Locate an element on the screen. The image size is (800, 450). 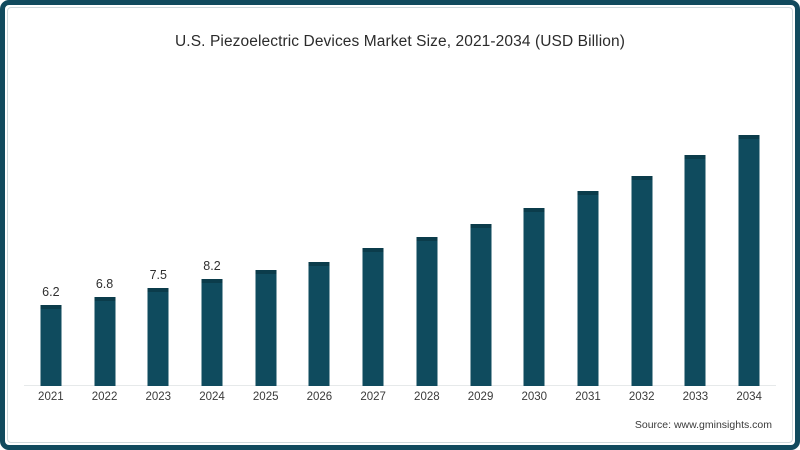
bar-2028 is located at coordinates (427, 311).